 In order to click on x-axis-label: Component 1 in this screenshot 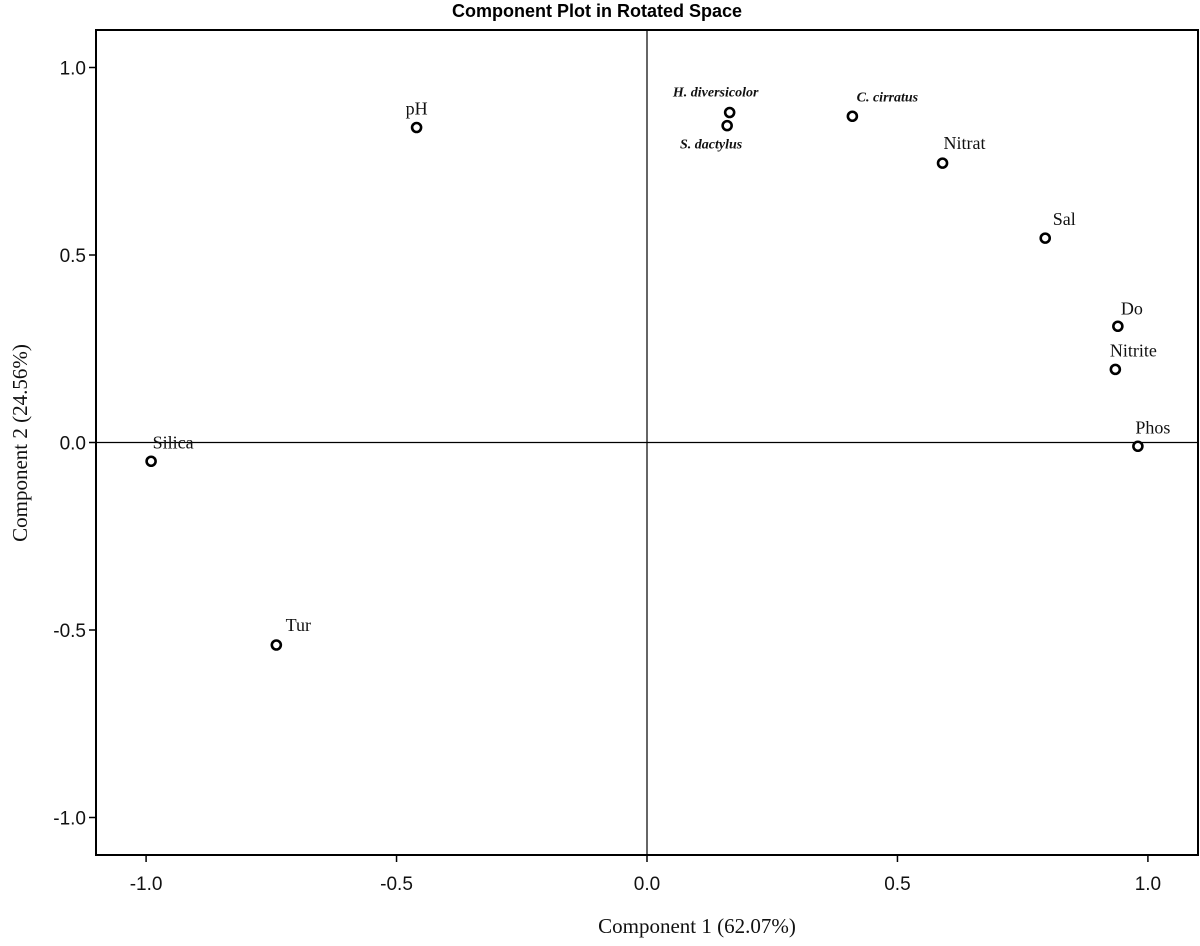, I will do `click(655, 926)`.